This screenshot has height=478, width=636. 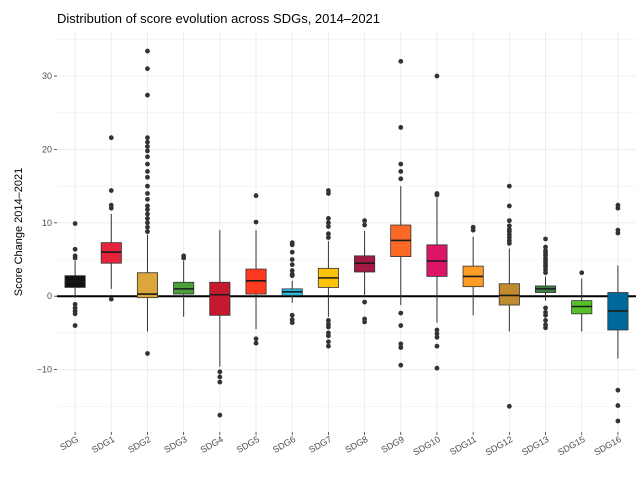 I want to click on y-tick-label: 0, so click(x=49, y=296).